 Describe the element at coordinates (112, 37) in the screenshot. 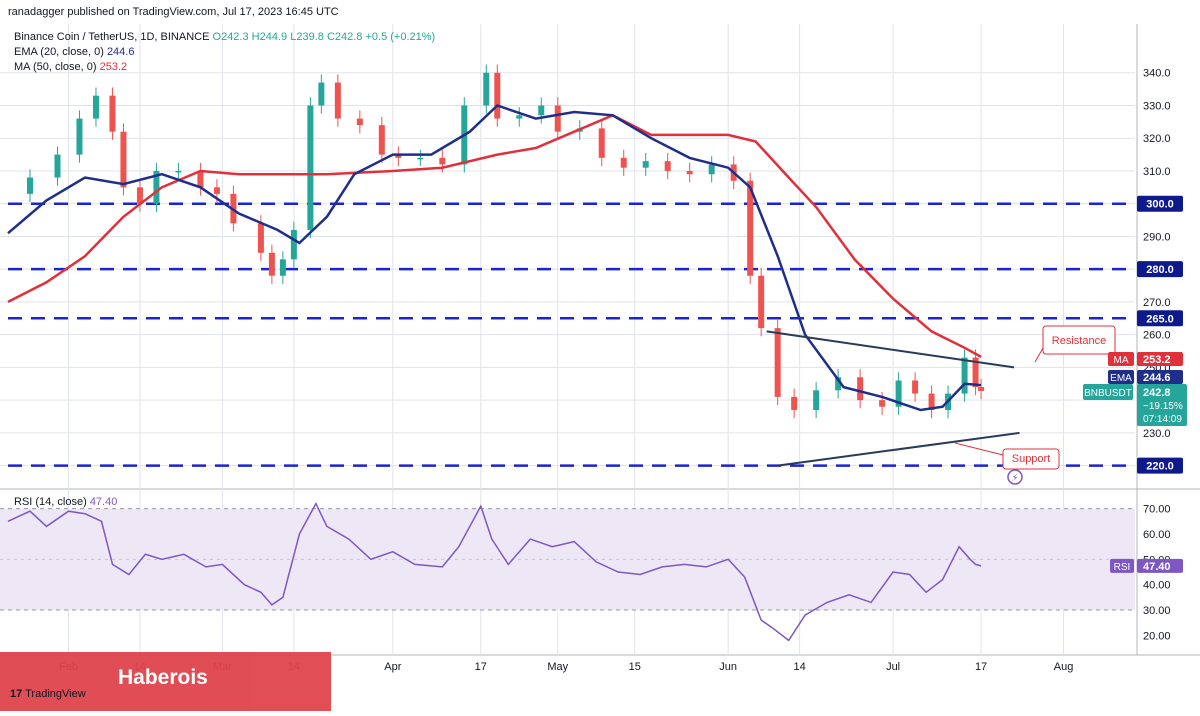

I see `symbol-line: Binance Coin / TetherUS, 1D, BINANCE` at that location.